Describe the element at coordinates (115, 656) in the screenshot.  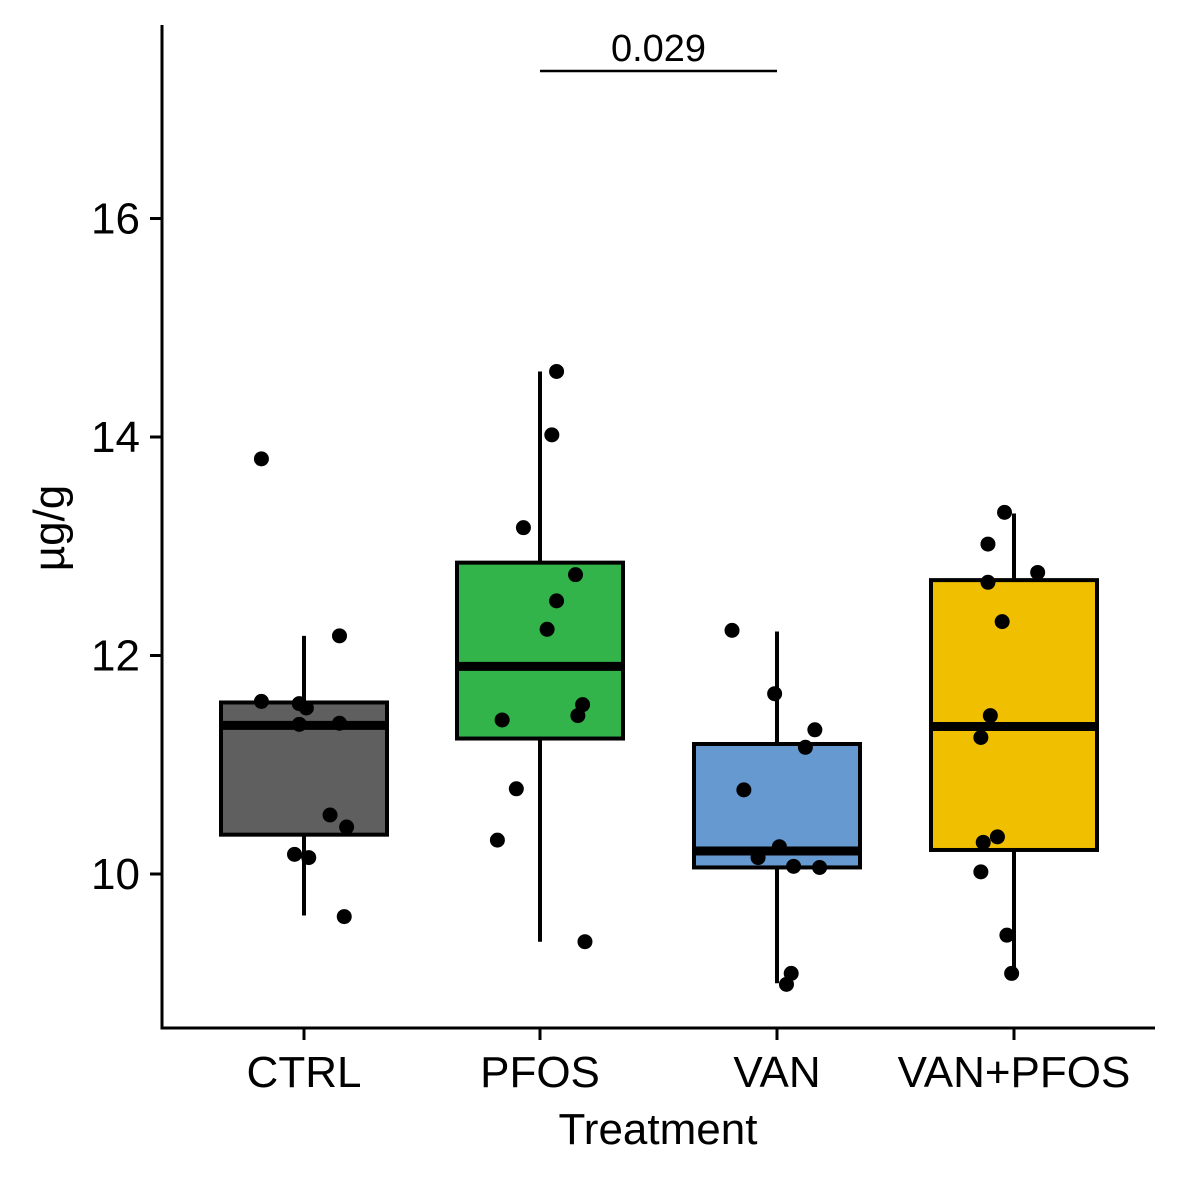
I see `y-tick-label-12: 12` at that location.